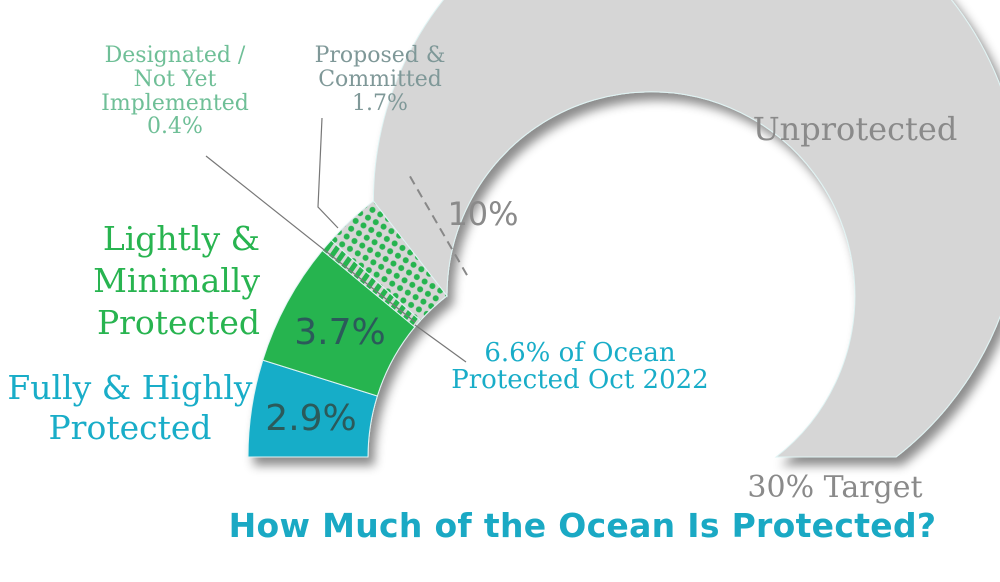 The height and width of the screenshot is (582, 1000). I want to click on label-line: Designated /, so click(175, 55).